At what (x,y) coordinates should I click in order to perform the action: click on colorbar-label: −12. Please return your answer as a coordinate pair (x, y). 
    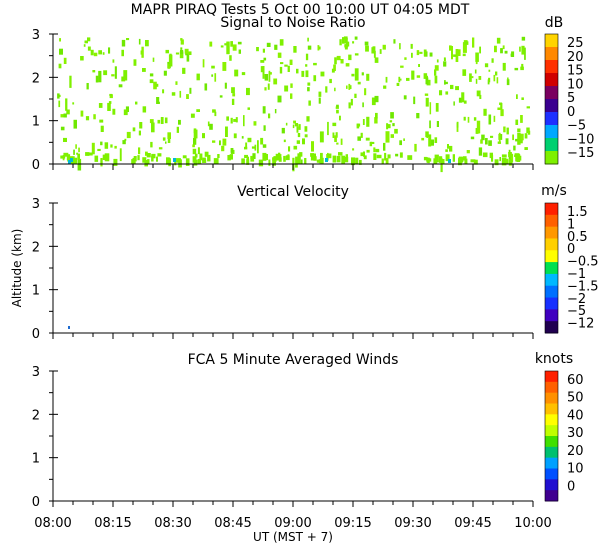
    Looking at the image, I should click on (580, 324).